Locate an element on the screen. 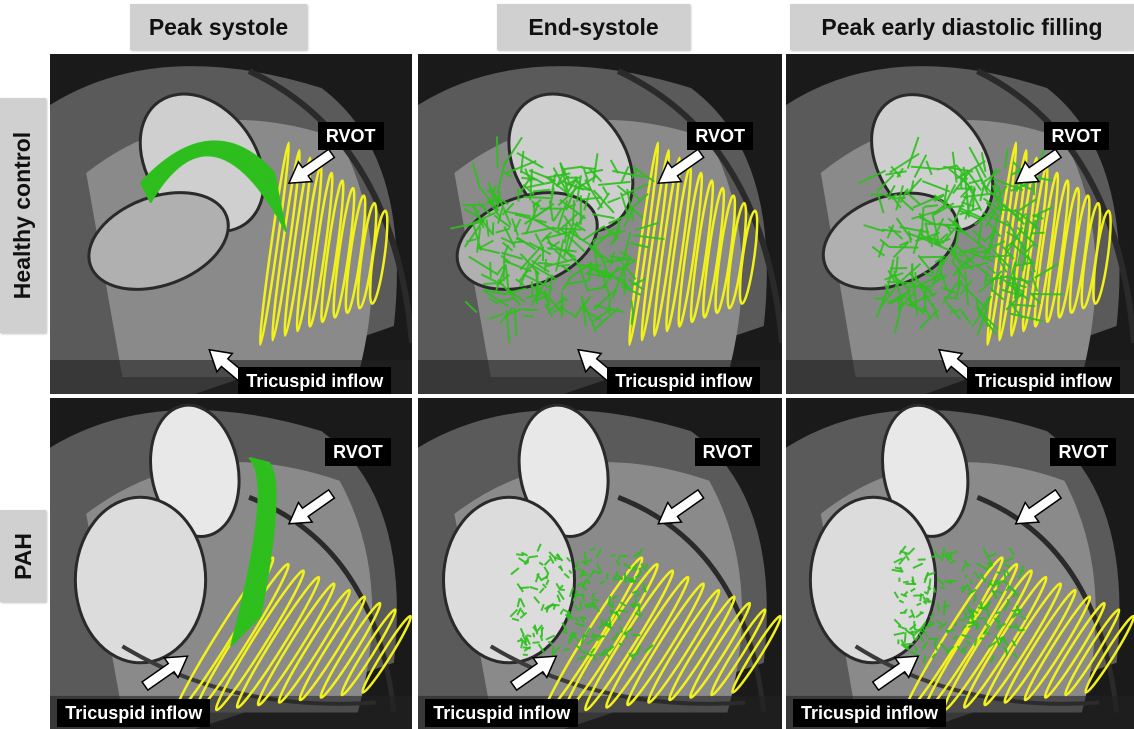 This screenshot has height=729, width=1134. mri-panel-pah-peak-systole: RVOT Tricuspid inflow is located at coordinates (231, 563).